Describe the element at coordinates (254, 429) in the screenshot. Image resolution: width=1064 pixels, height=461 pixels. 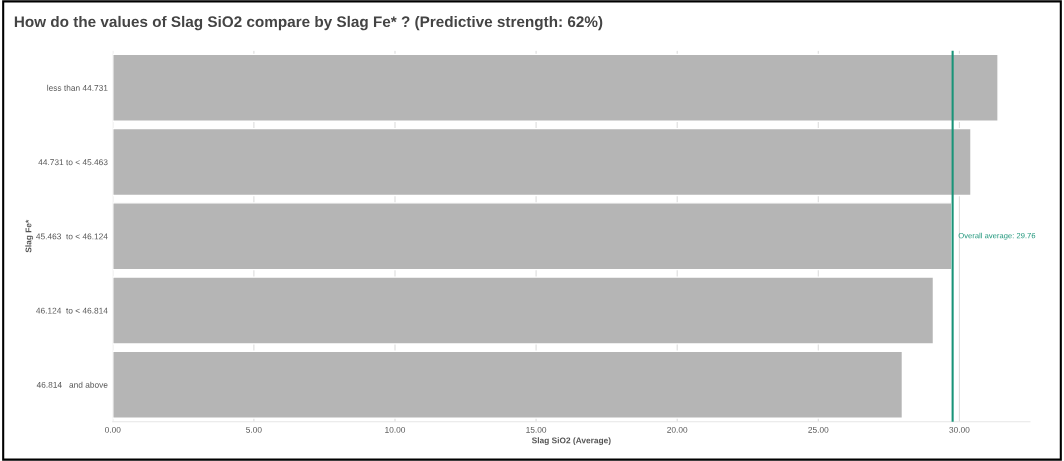
I see `x-tick-label: 5.00` at that location.